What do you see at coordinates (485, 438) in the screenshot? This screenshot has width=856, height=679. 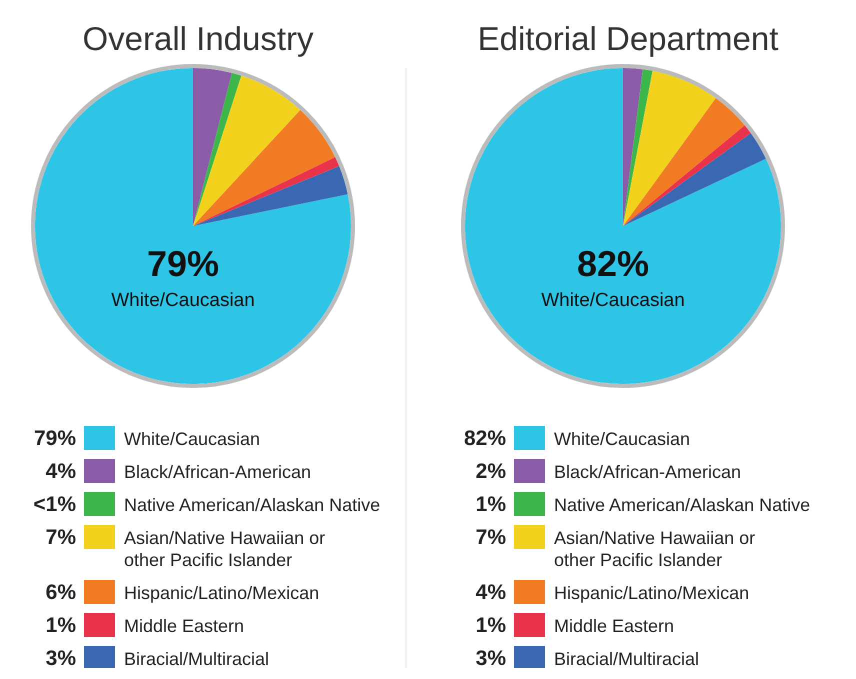 I see `text: 82%` at bounding box center [485, 438].